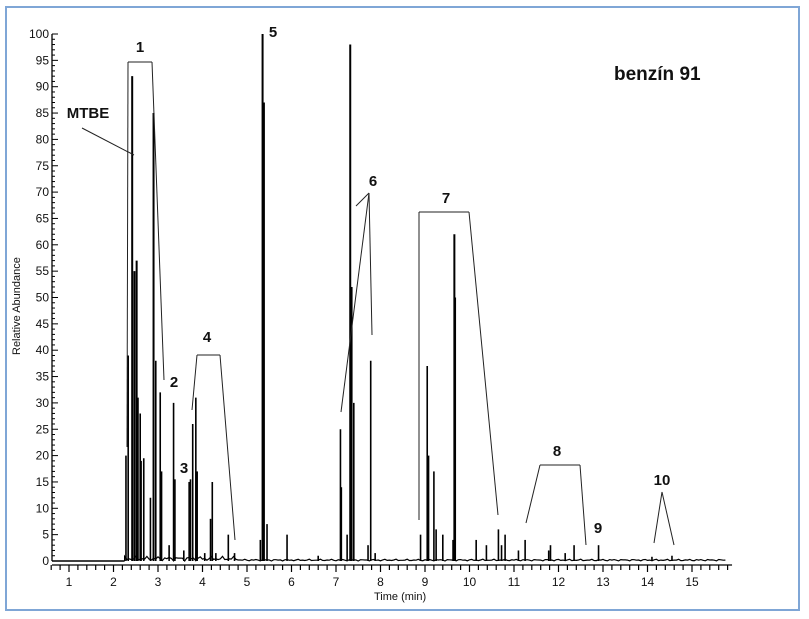 The width and height of the screenshot is (809, 619). I want to click on y-tick-label: 10, so click(43, 508).